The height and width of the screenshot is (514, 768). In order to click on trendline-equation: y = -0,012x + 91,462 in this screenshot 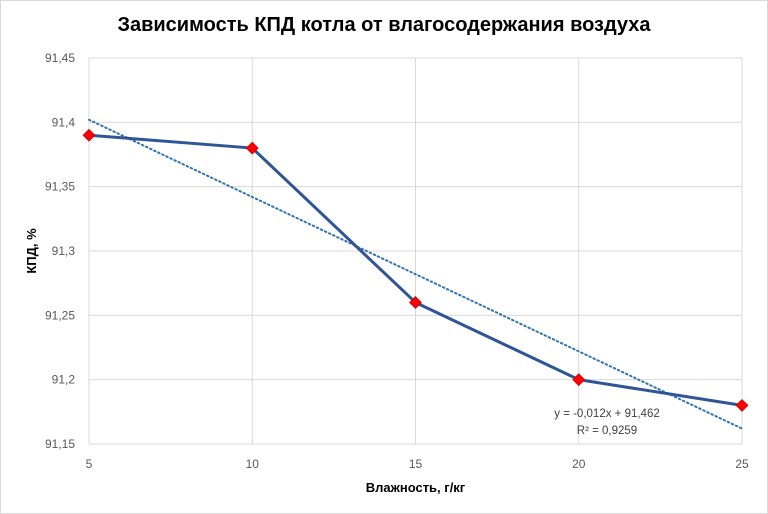, I will do `click(607, 414)`.